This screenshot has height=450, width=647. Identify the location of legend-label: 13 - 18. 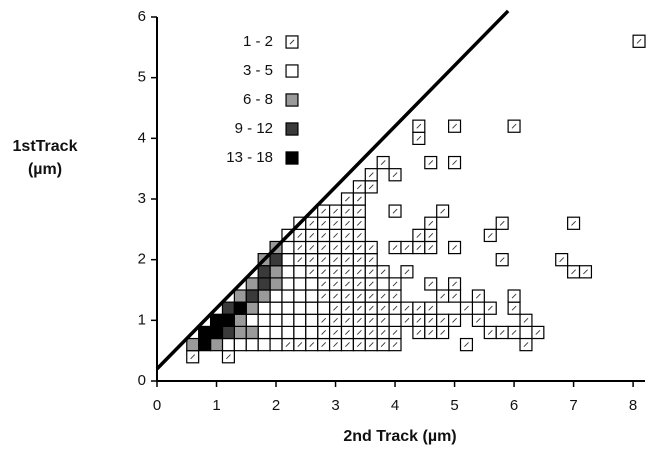
(249, 157).